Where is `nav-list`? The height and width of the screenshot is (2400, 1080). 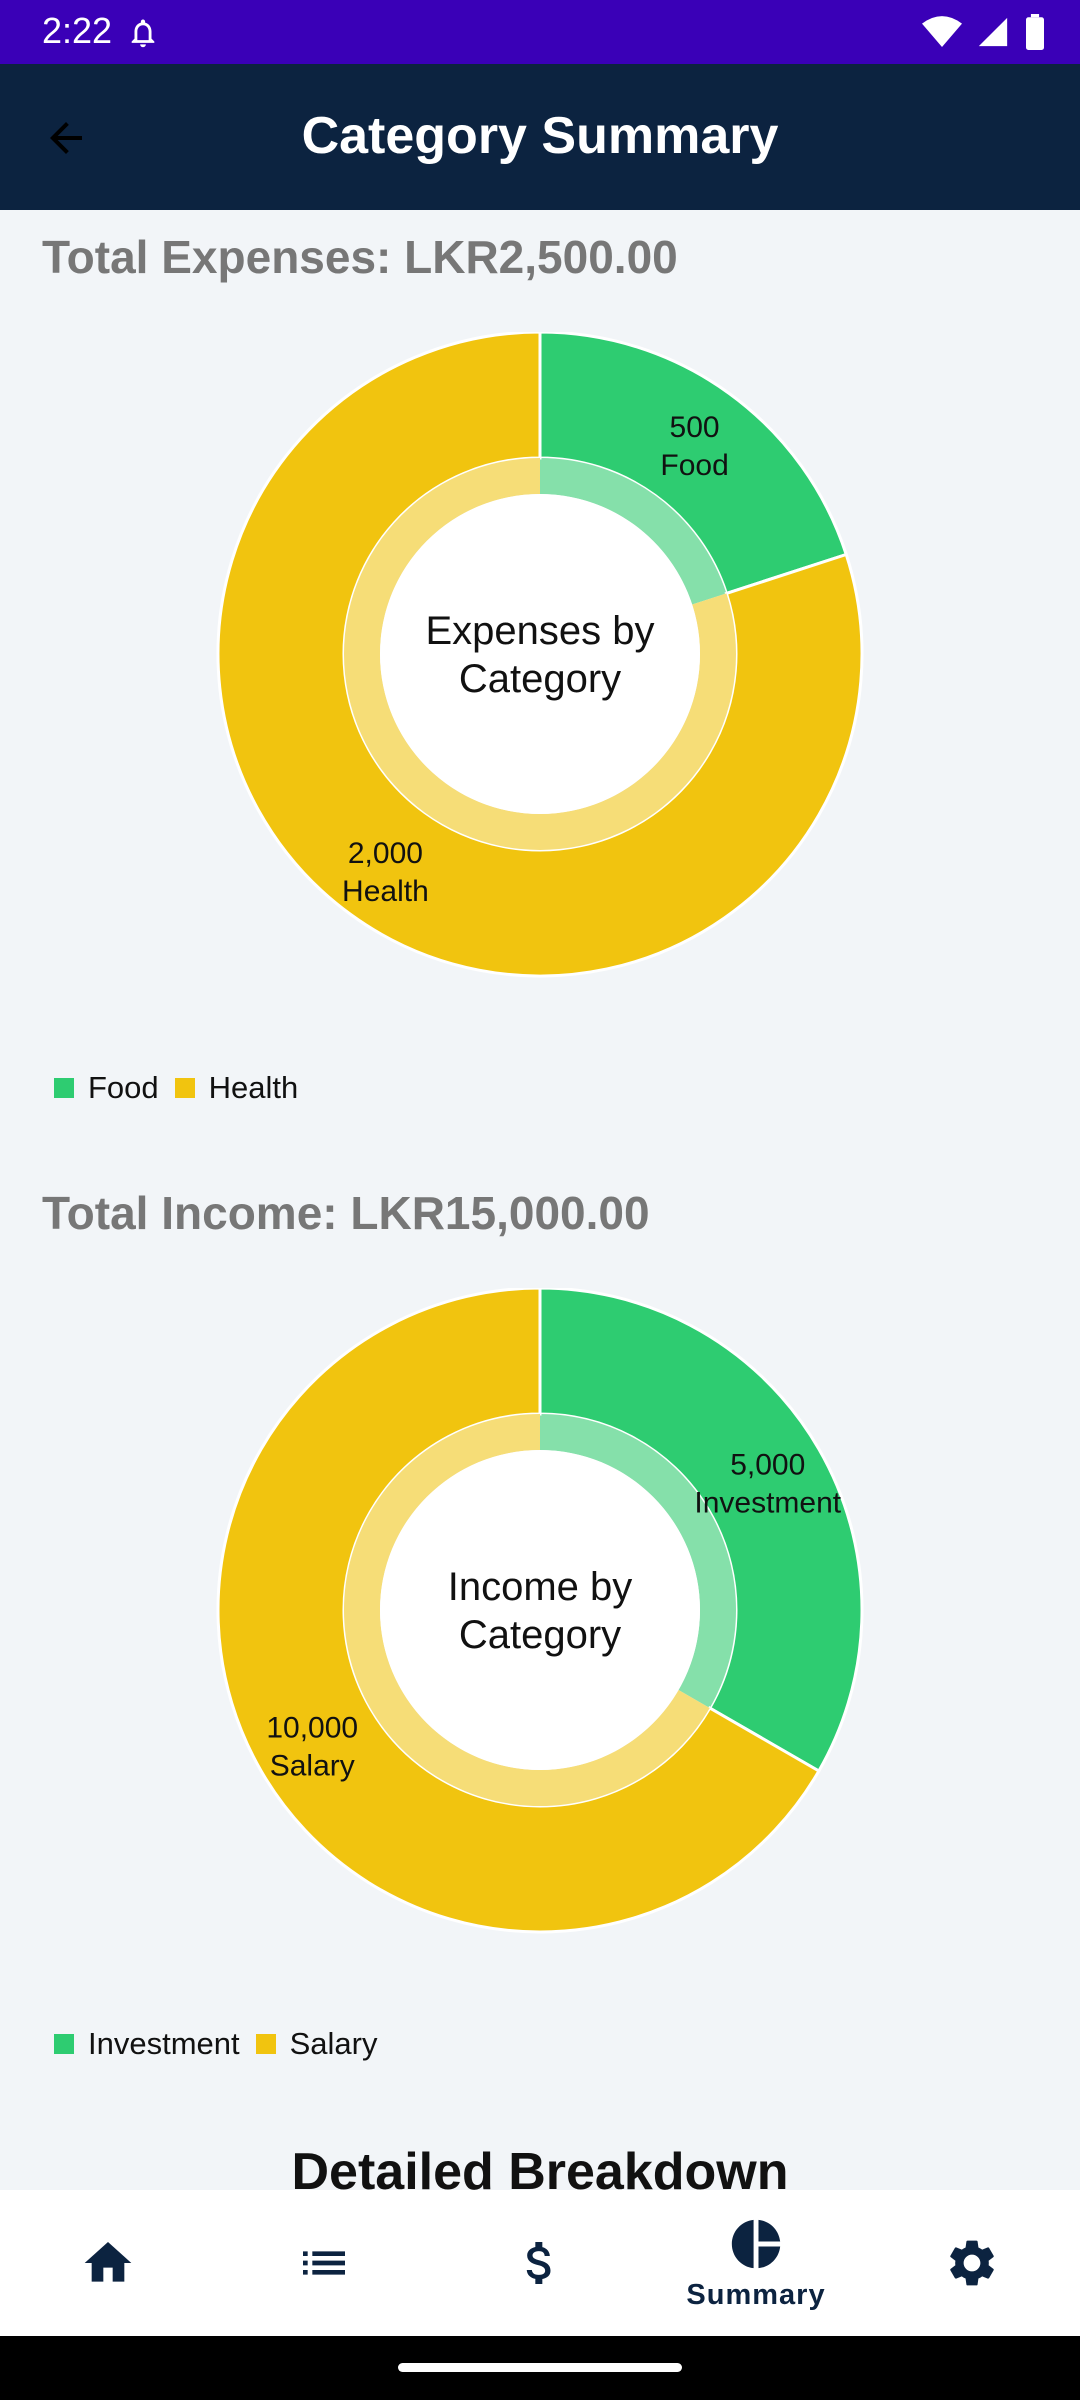
nav-list is located at coordinates (324, 2263).